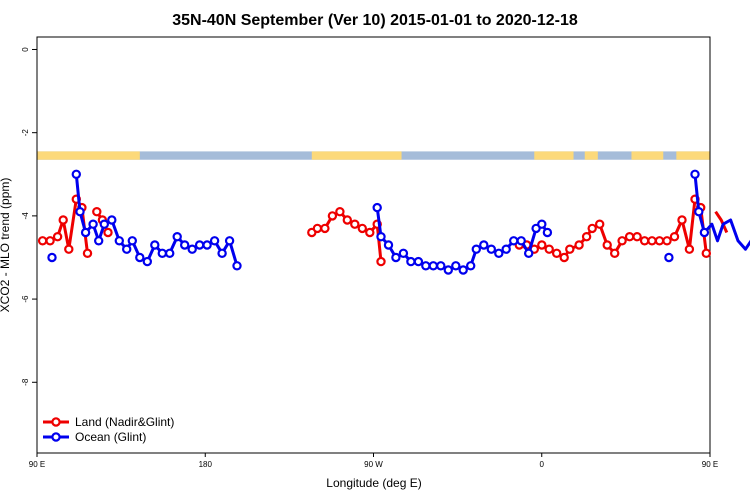 The width and height of the screenshot is (750, 500). What do you see at coordinates (25, 216) in the screenshot?
I see `y-tick-label: -4` at bounding box center [25, 216].